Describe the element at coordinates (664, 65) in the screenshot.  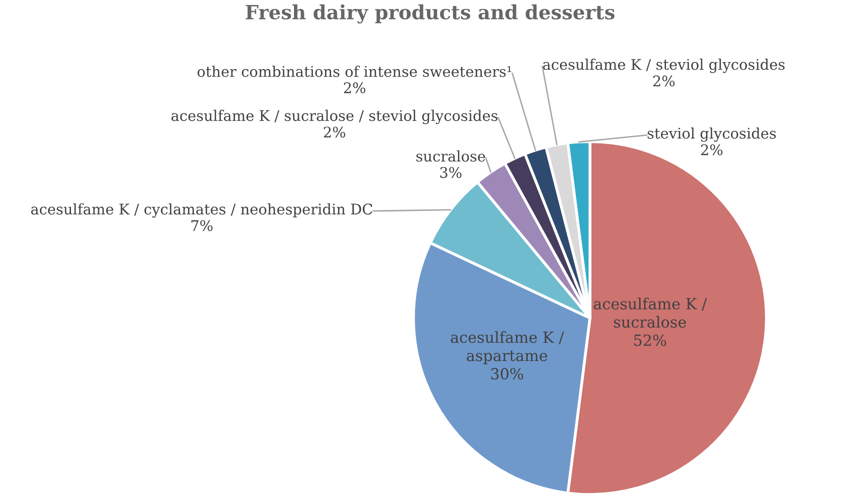
I see `slice-label: acesulfame K / steviol glycosides` at that location.